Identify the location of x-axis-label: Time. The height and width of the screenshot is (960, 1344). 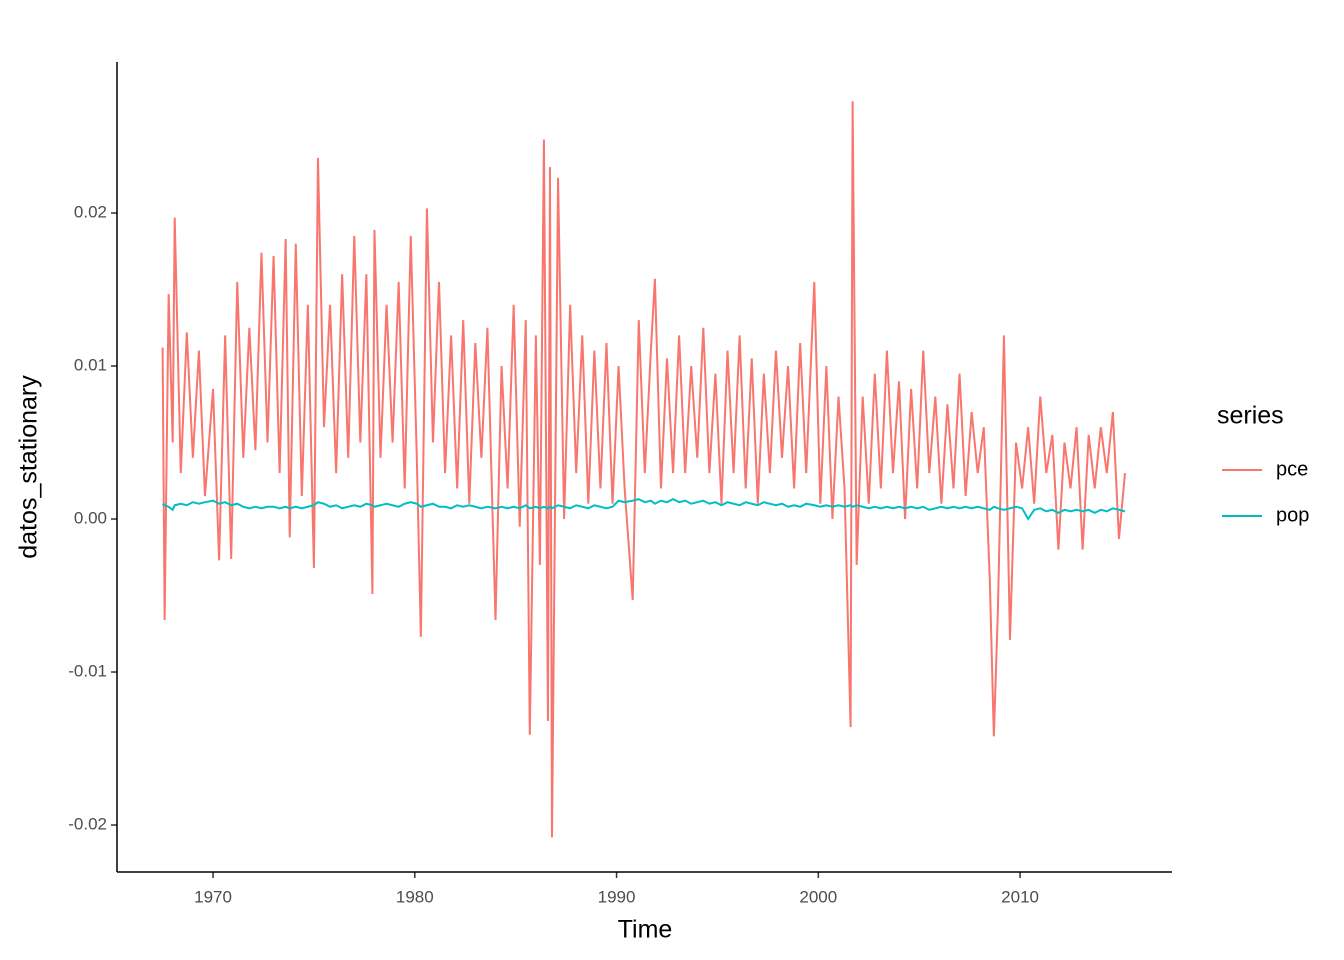
(645, 930).